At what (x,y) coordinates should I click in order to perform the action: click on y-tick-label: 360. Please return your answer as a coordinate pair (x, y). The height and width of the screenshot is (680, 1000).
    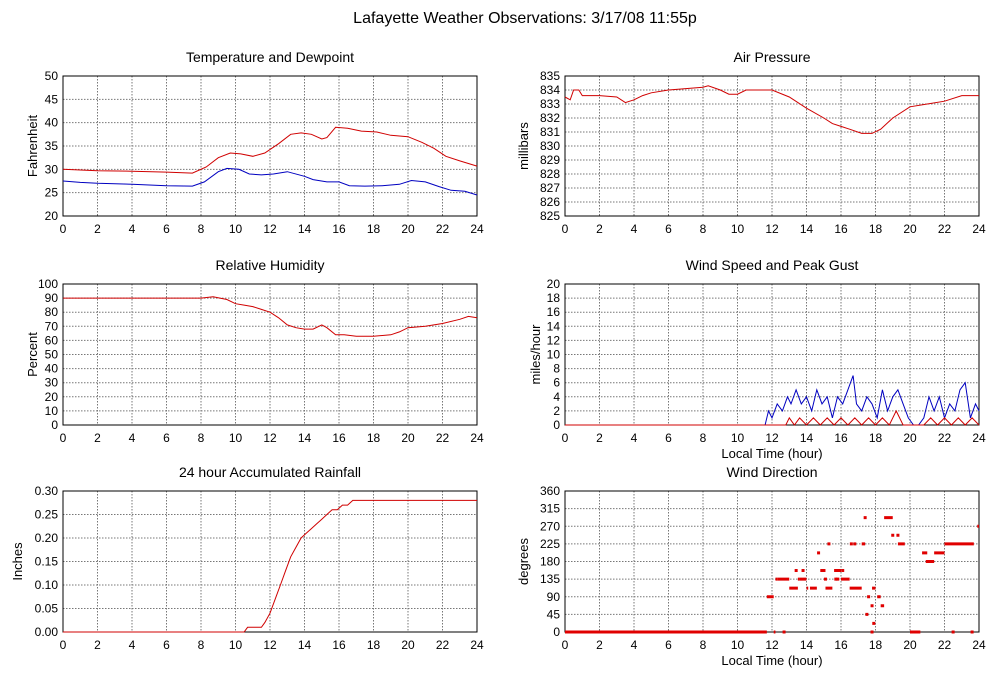
    Looking at the image, I should click on (550, 491).